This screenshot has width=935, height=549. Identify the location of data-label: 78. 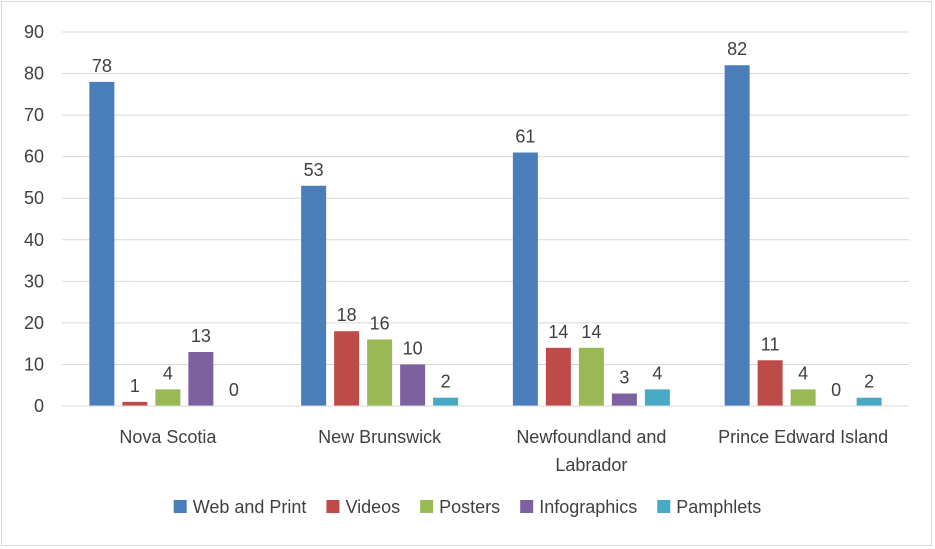
(102, 66).